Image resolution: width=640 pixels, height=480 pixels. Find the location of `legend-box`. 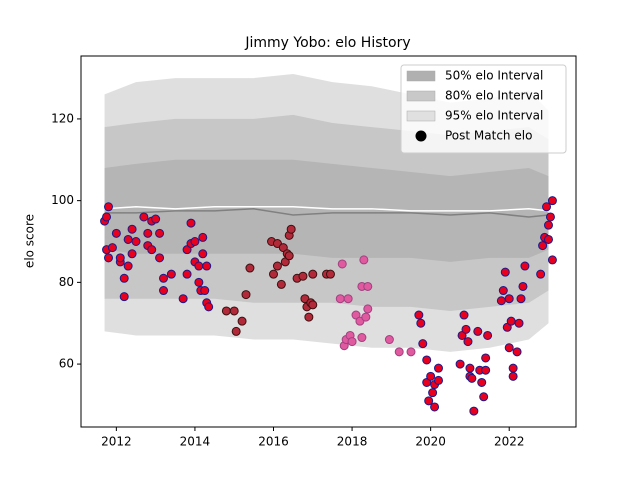

legend-box is located at coordinates (483, 109).